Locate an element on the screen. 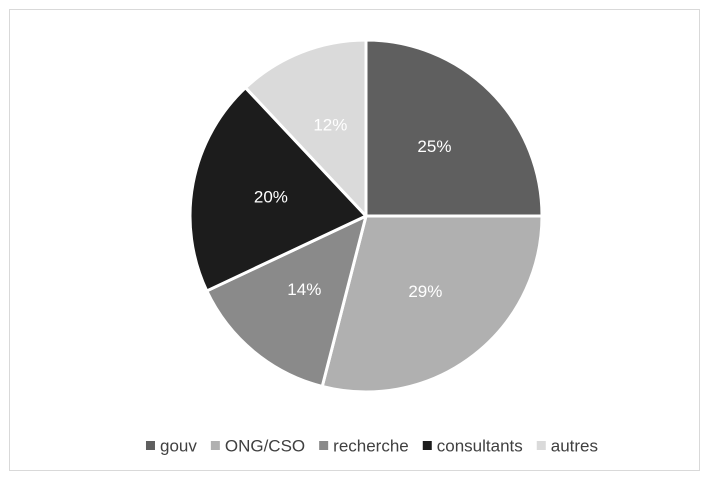 Image resolution: width=710 pixels, height=479 pixels. data-label: 12% is located at coordinates (330, 124).